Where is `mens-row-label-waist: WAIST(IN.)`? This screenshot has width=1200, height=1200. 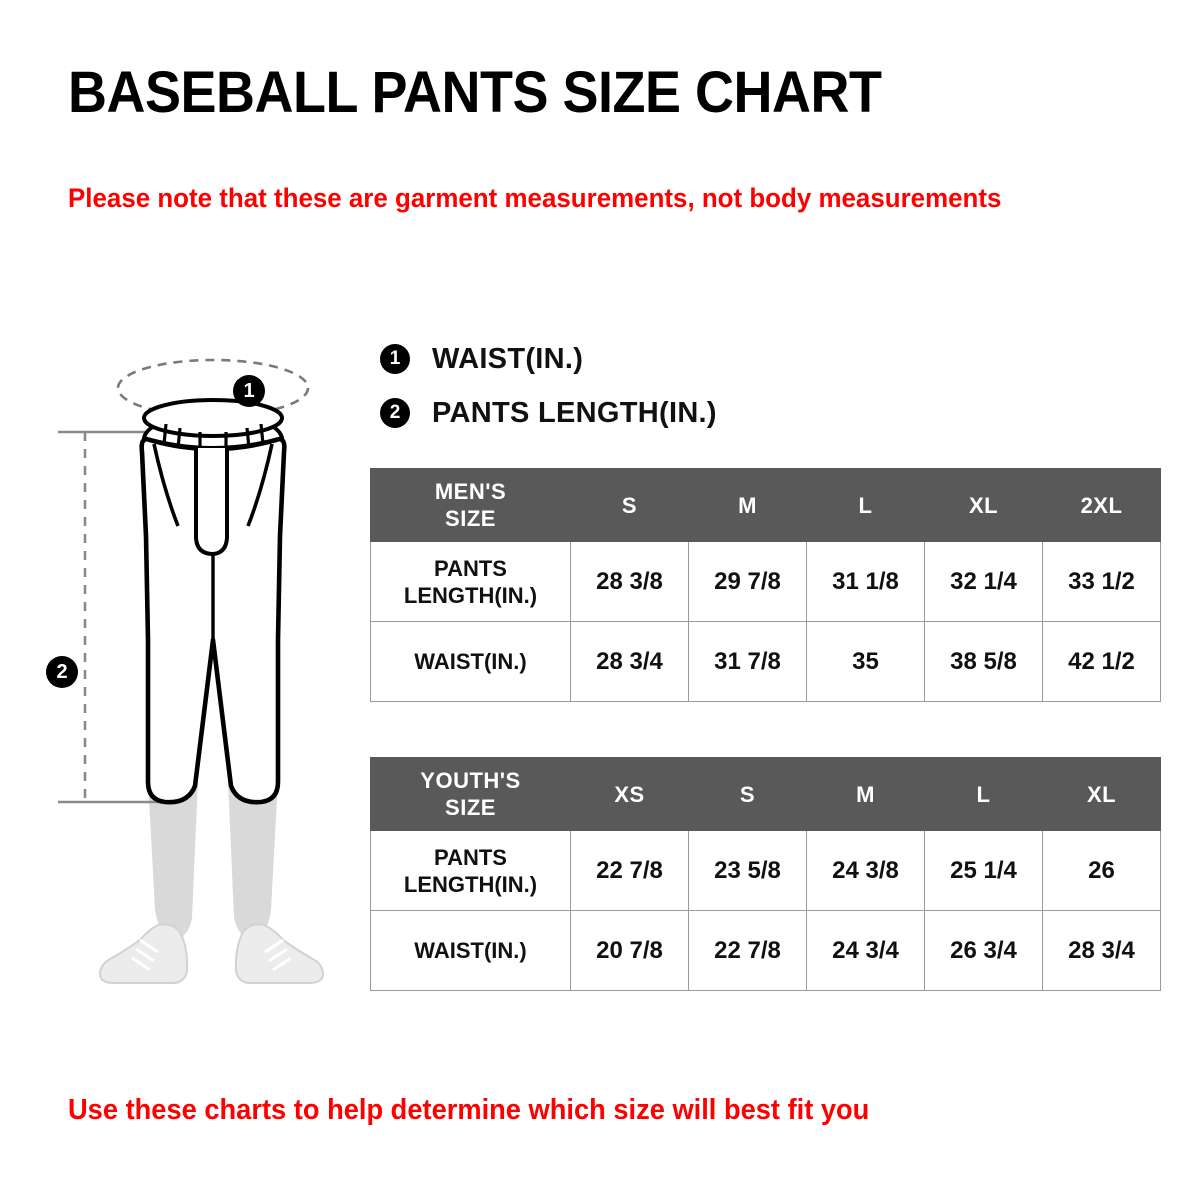
mens-row-label-waist: WAIST(IN.) is located at coordinates (470, 661).